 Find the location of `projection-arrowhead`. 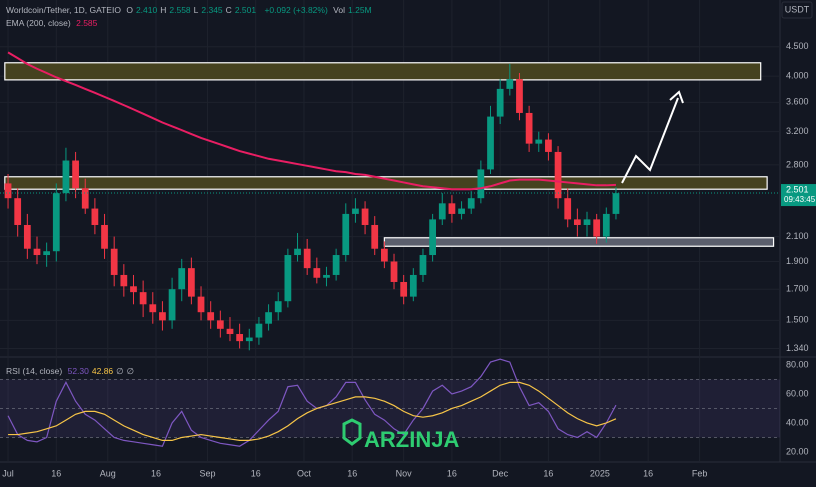

projection-arrowhead is located at coordinates (676, 97).